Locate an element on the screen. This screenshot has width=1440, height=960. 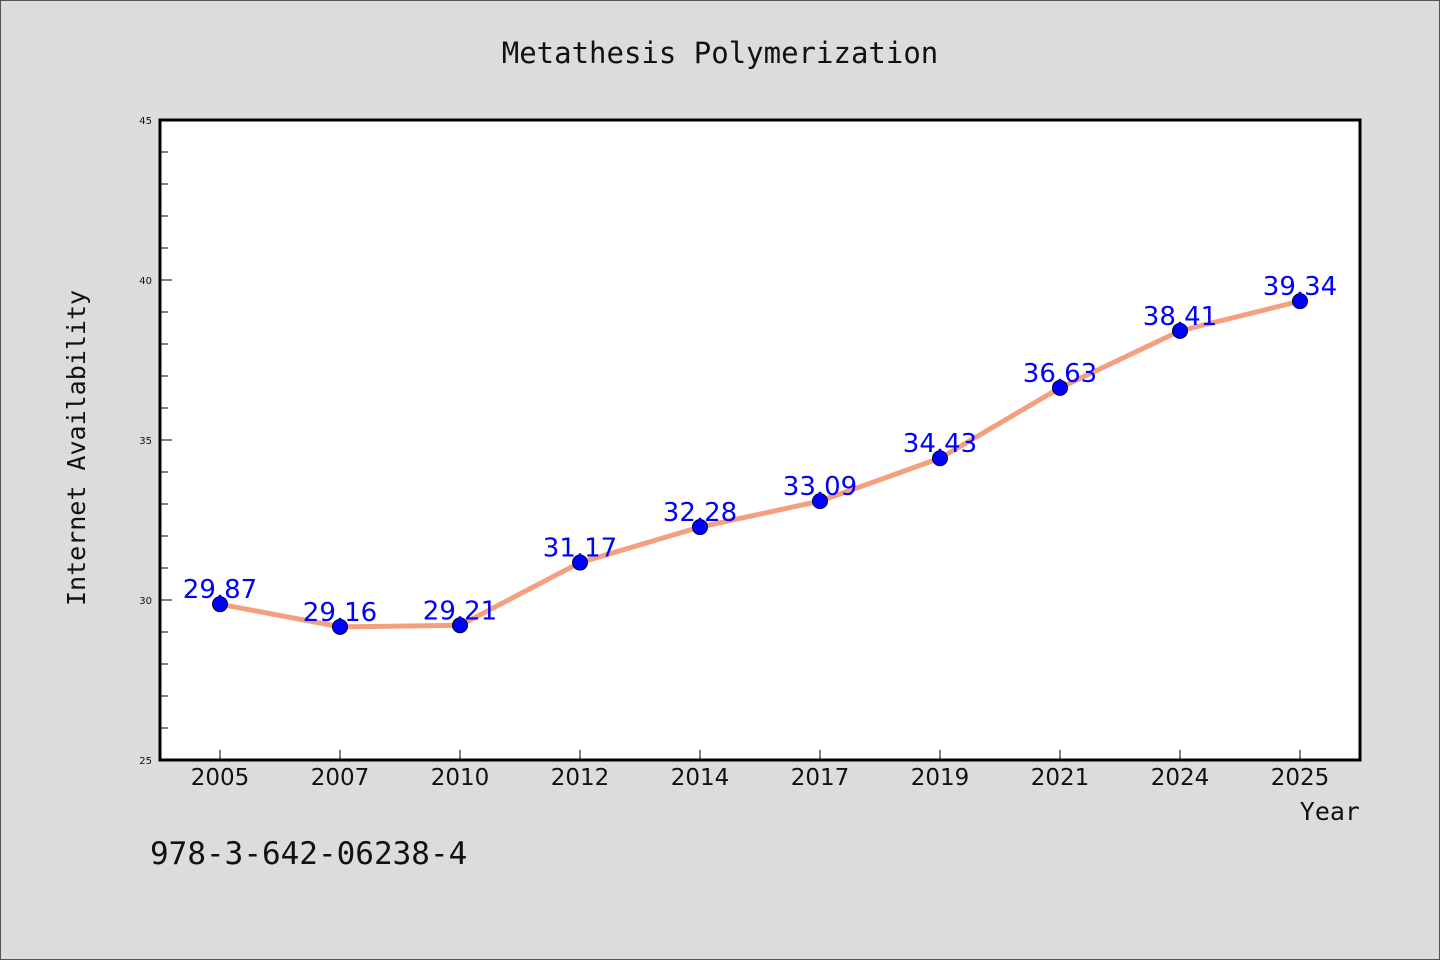
y-axis-label: Internet Availability is located at coordinates (76, 448).